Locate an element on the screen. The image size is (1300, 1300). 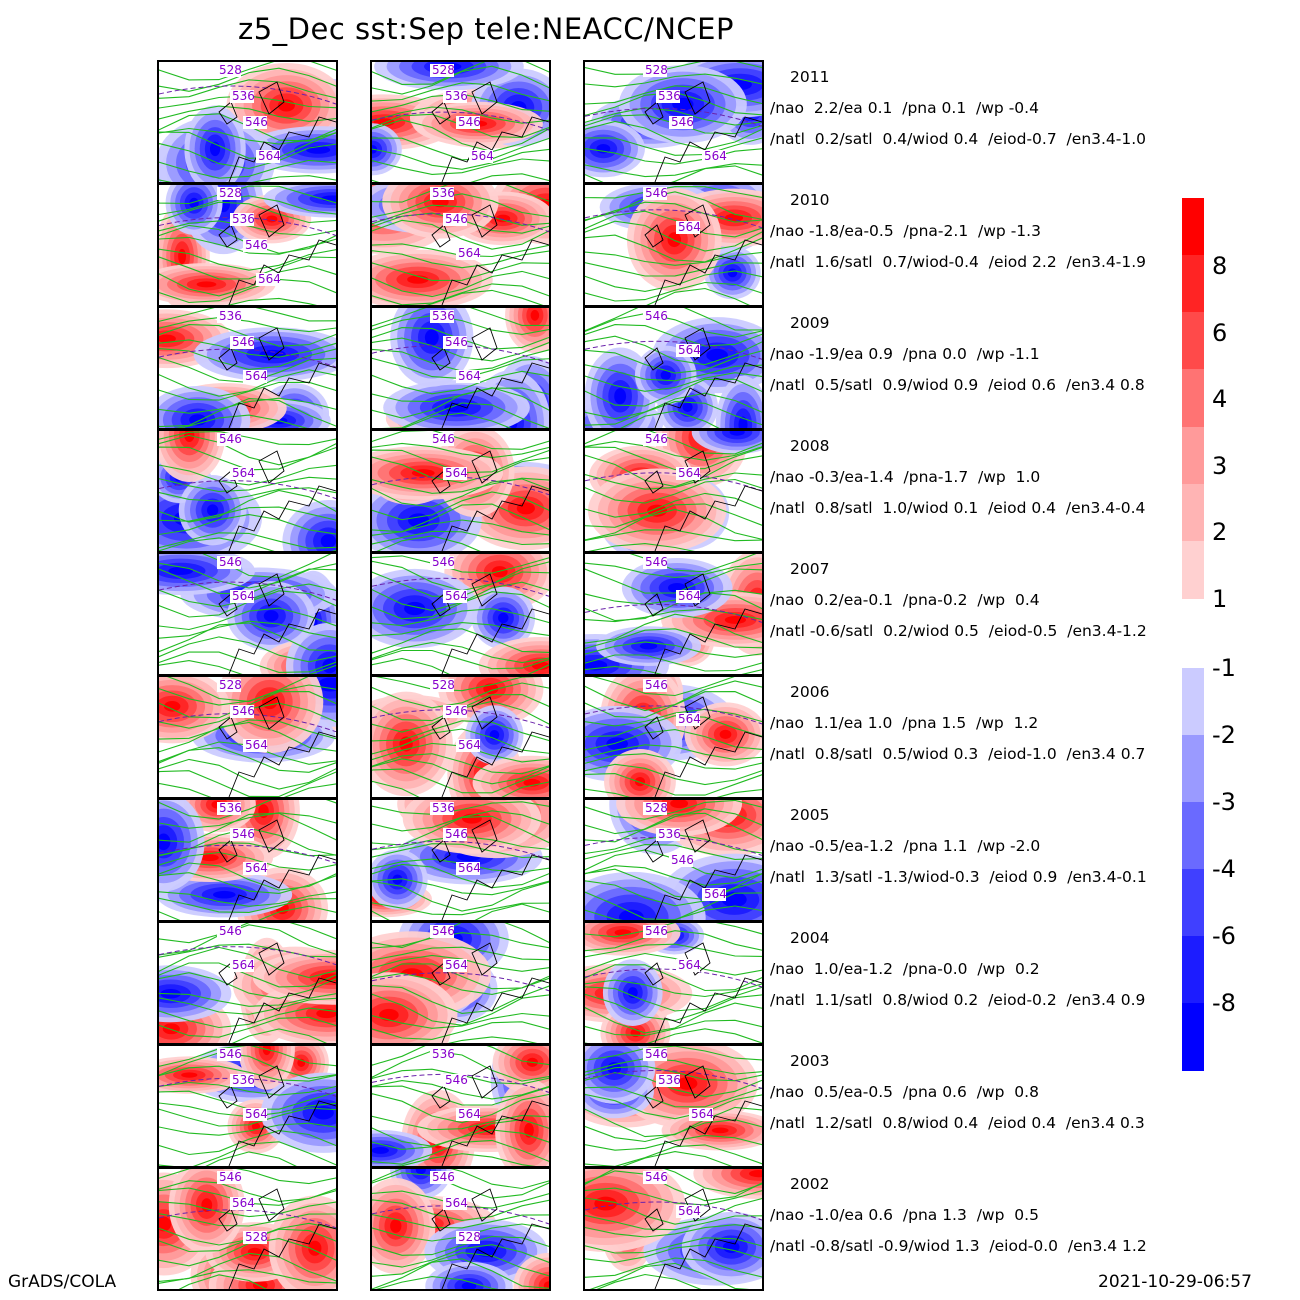
colorbar-label: 8 is located at coordinates (1220, 266).